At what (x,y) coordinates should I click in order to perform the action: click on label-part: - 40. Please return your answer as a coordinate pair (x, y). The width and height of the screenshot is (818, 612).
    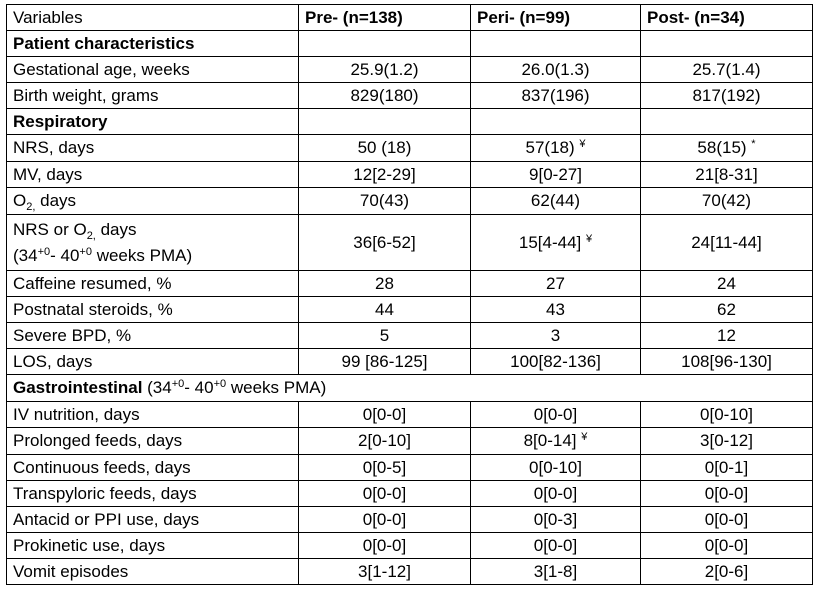
    Looking at the image, I should click on (65, 255).